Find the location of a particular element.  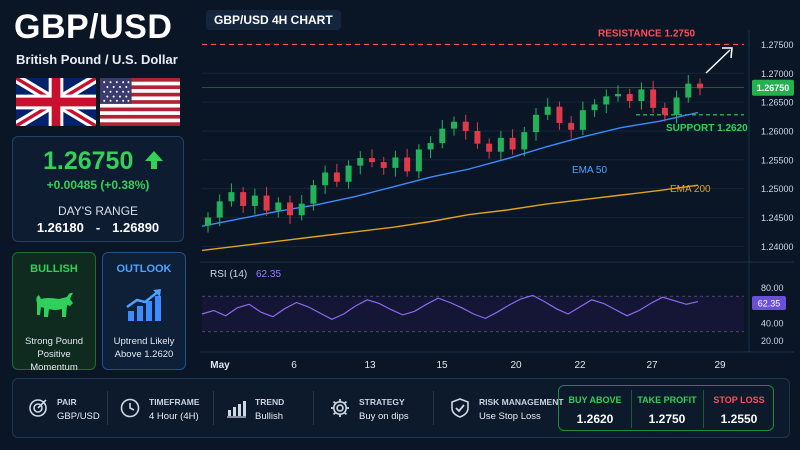

ema50-label: EMA 50 is located at coordinates (589, 170).